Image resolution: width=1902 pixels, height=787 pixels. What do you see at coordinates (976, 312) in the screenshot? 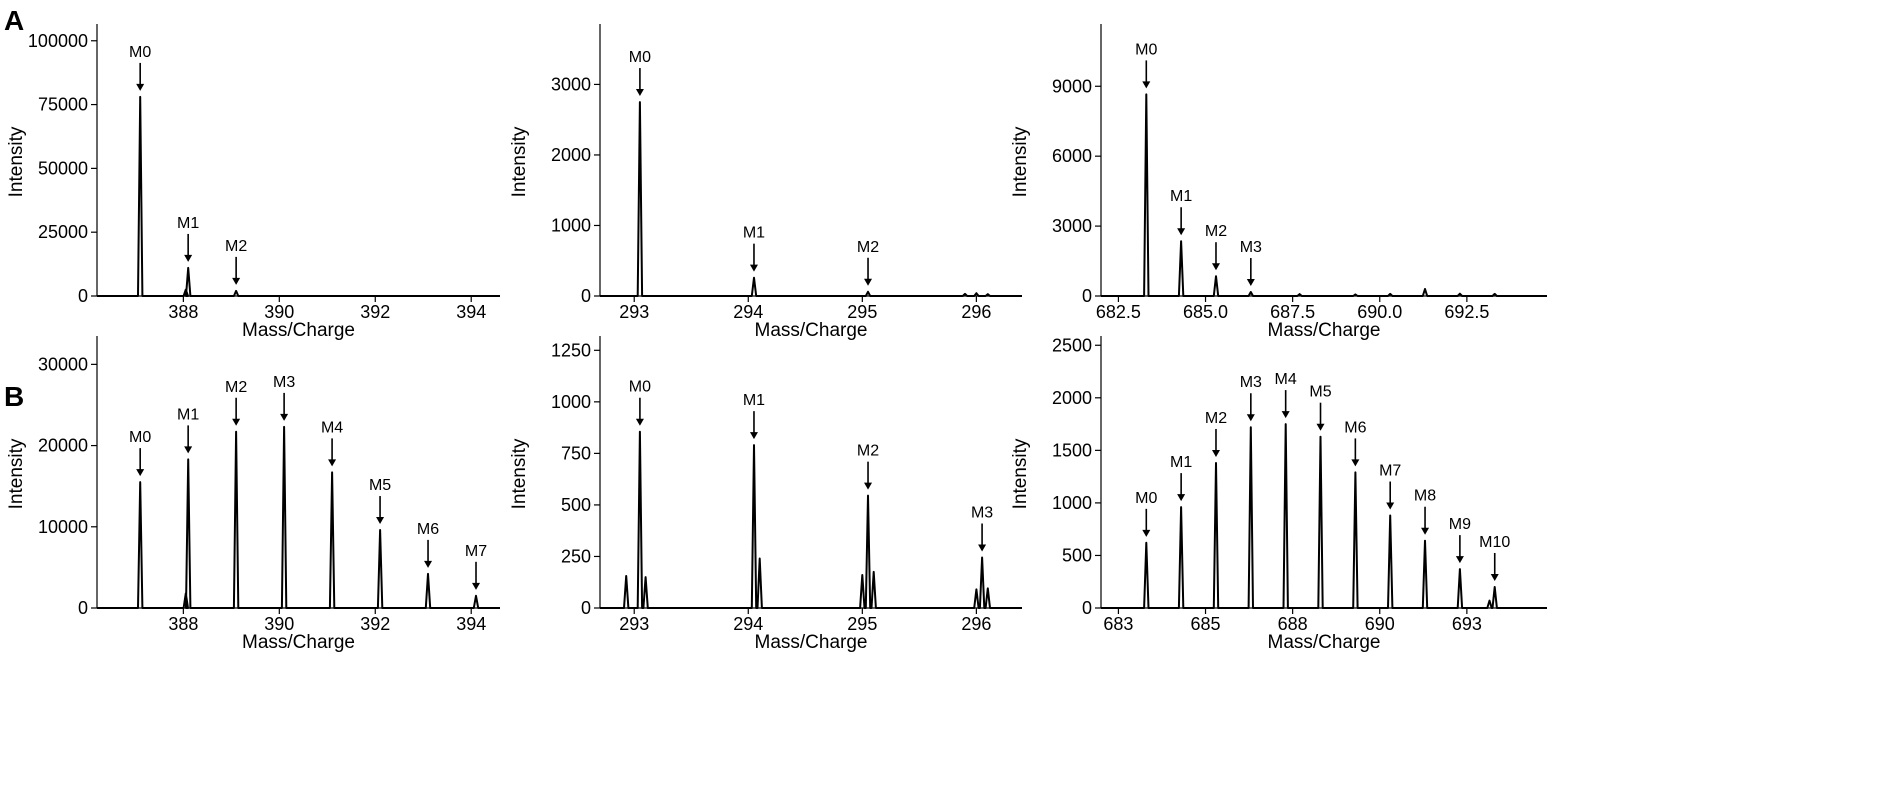
I see `x-tick-label: 296` at bounding box center [976, 312].